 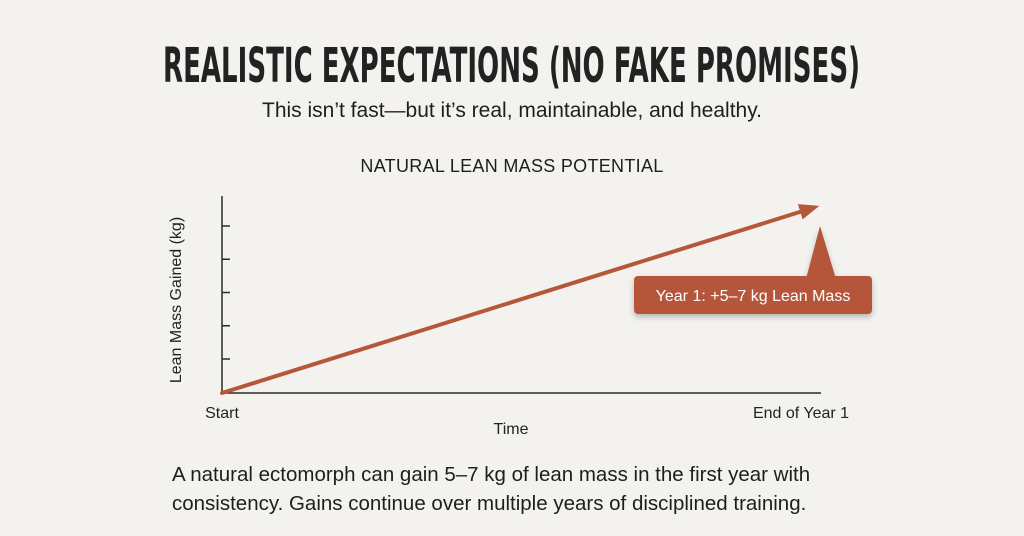 What do you see at coordinates (801, 413) in the screenshot?
I see `x-tick-end: End of Year 1` at bounding box center [801, 413].